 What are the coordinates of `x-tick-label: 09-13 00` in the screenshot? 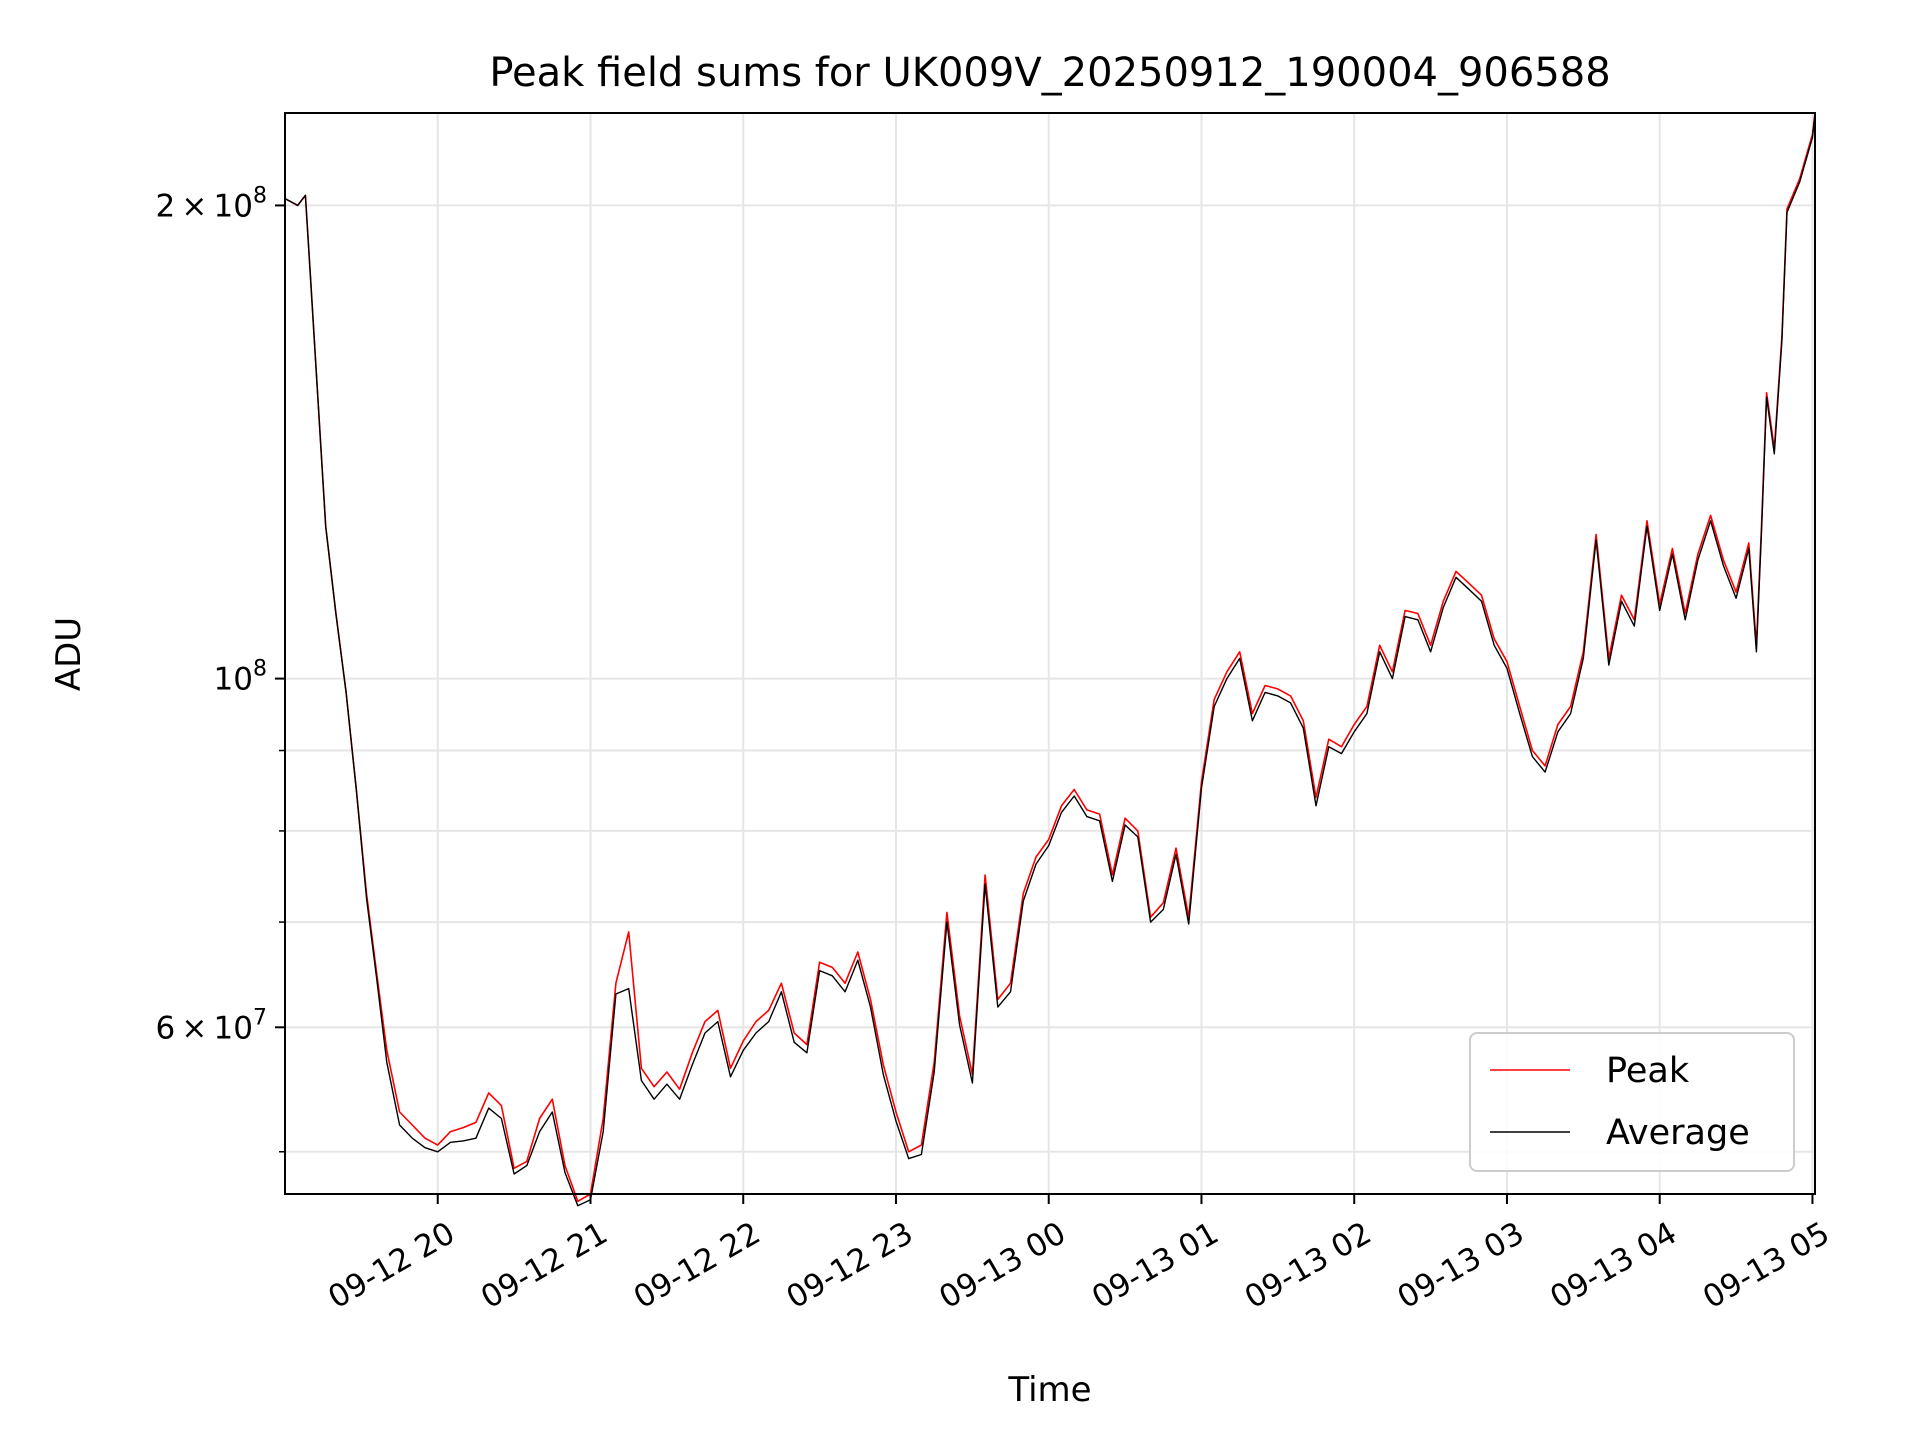 It's located at (1002, 1265).